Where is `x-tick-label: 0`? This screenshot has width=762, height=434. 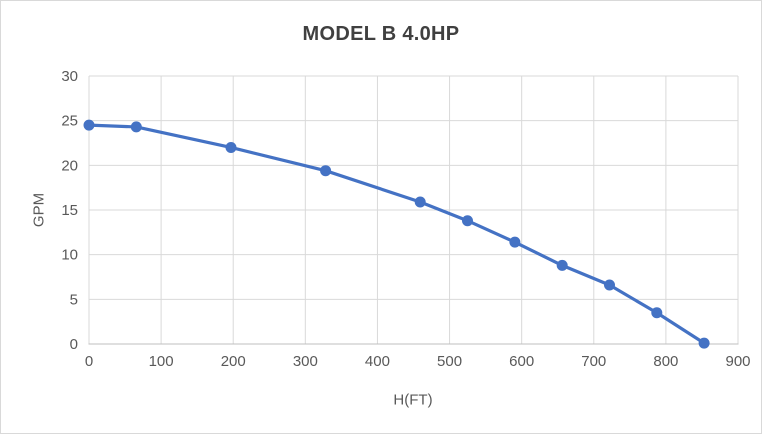
x-tick-label: 0 is located at coordinates (89, 361).